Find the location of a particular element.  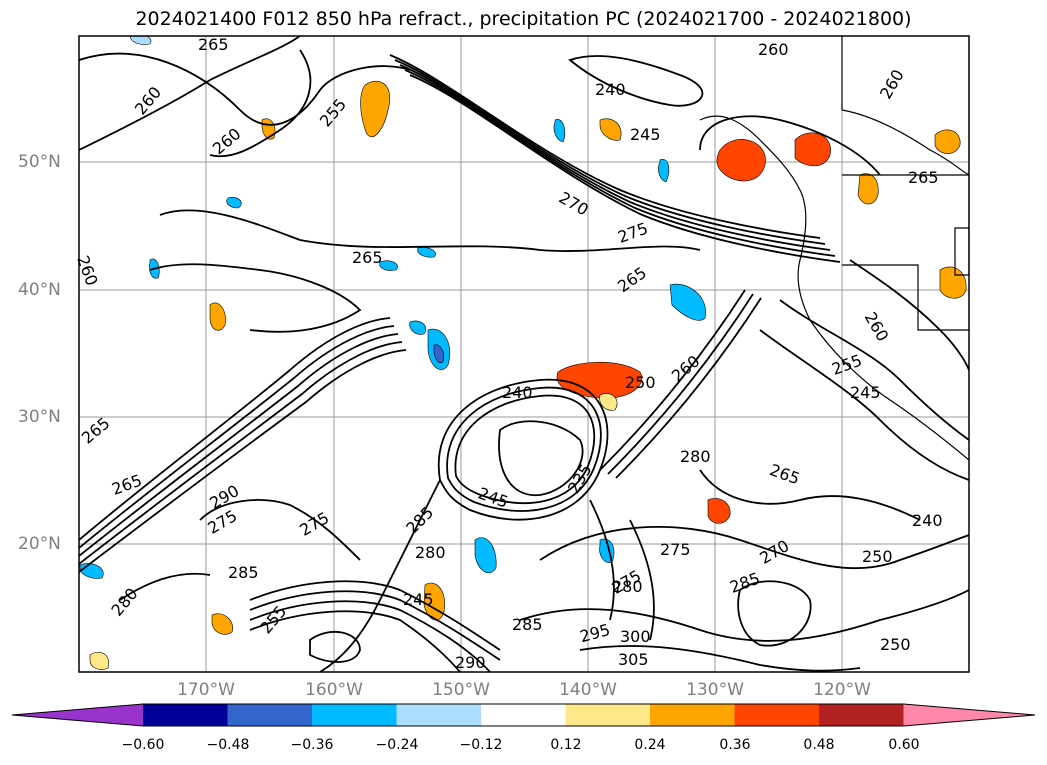

contour-label: 275 is located at coordinates (675, 549).